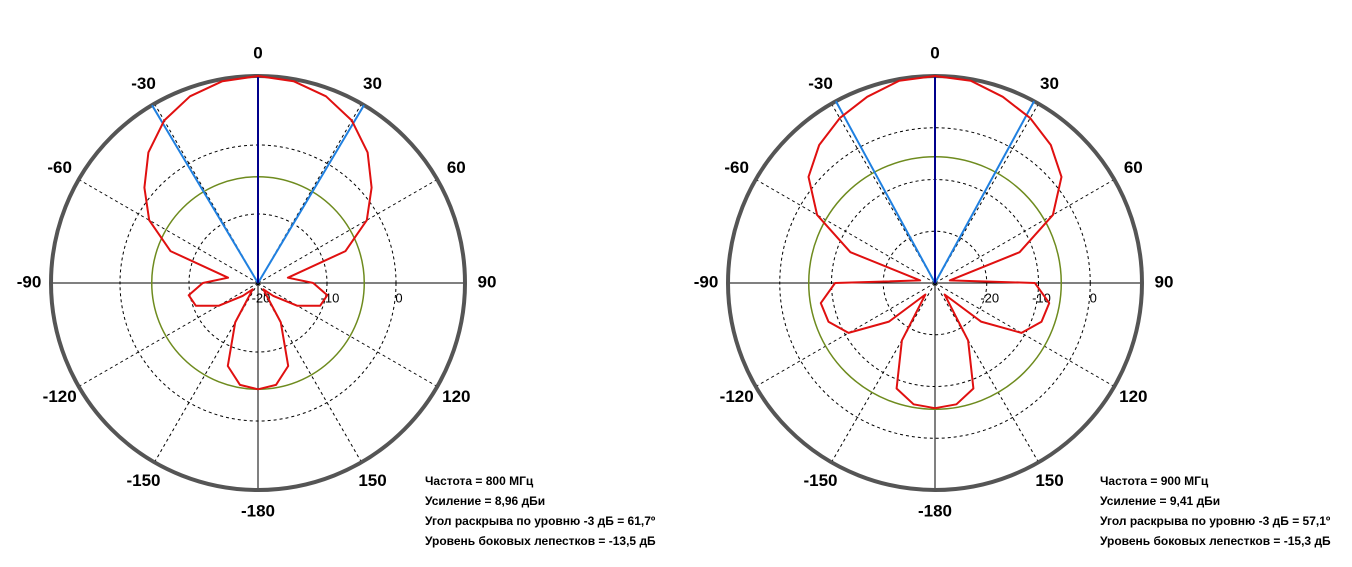  I want to click on annotation: Усиление = 8,96 дБи, so click(485, 501).